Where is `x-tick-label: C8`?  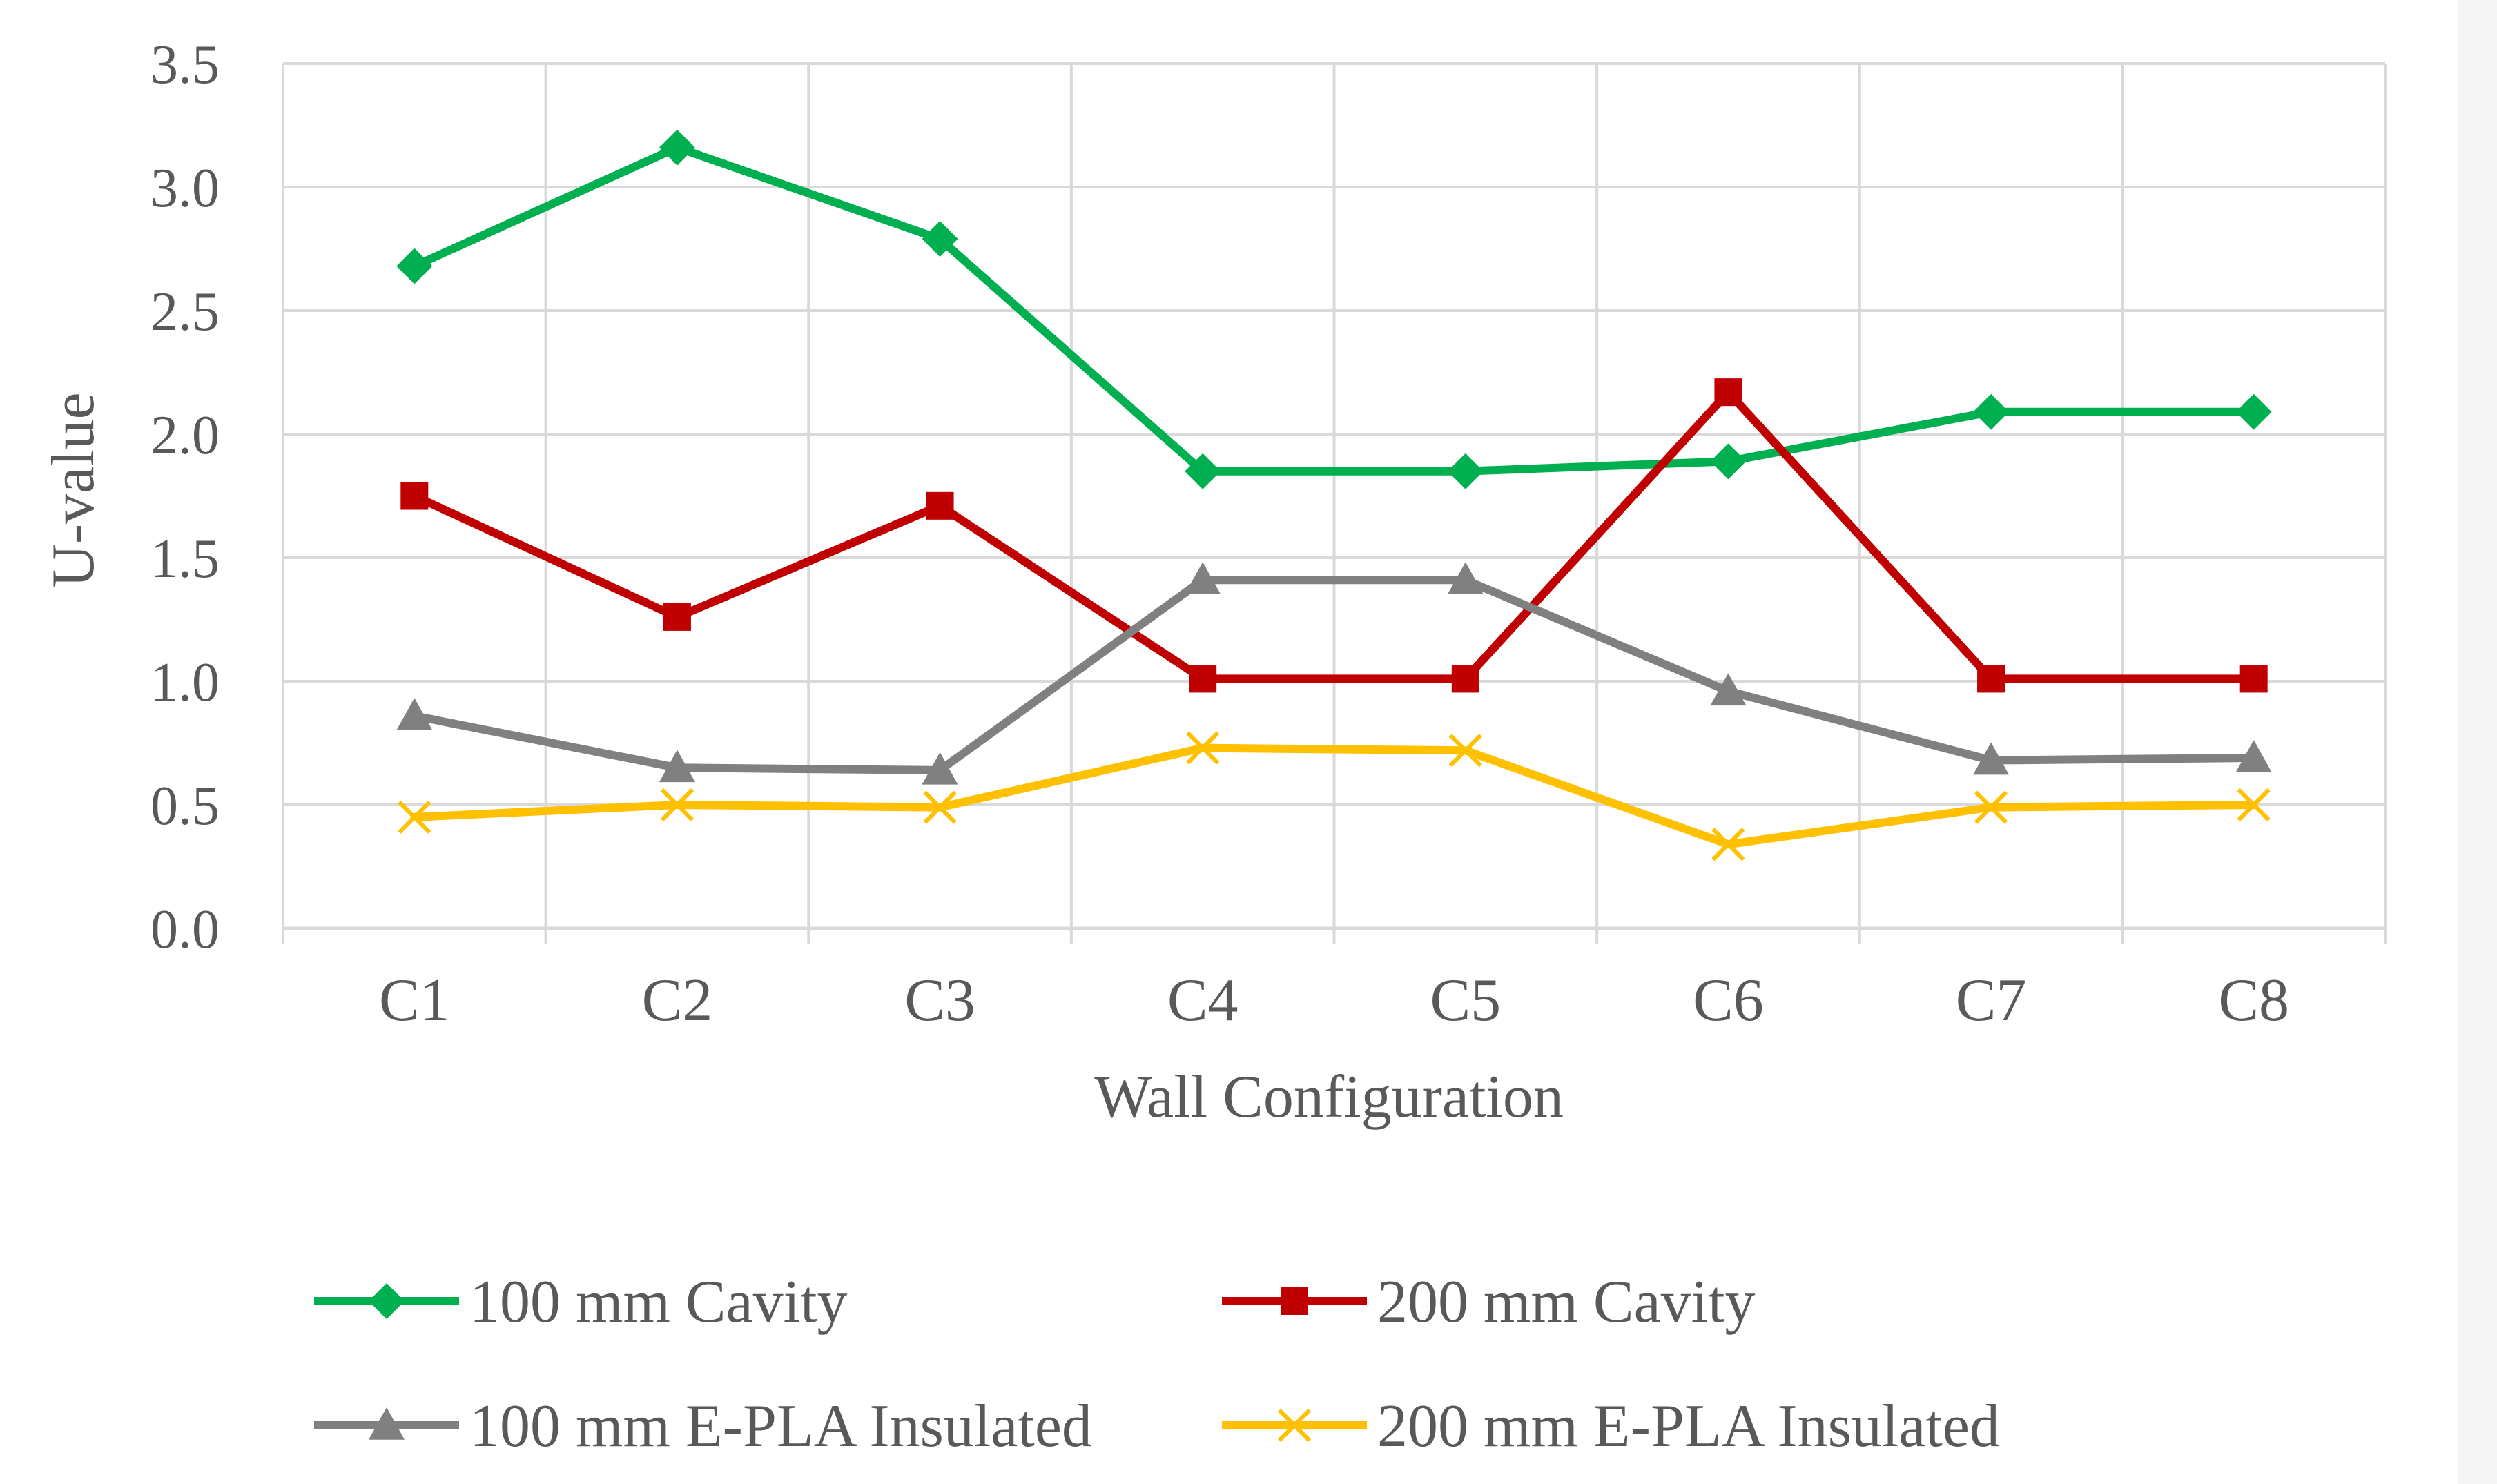
x-tick-label: C8 is located at coordinates (2253, 1001).